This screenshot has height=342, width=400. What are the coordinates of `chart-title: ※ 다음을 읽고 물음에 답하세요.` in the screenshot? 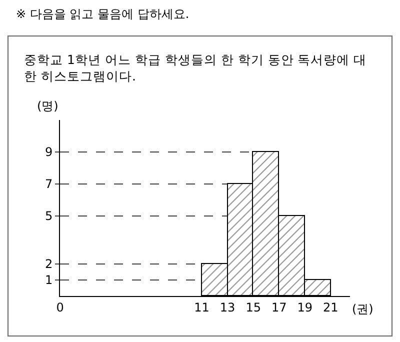 It's located at (103, 14).